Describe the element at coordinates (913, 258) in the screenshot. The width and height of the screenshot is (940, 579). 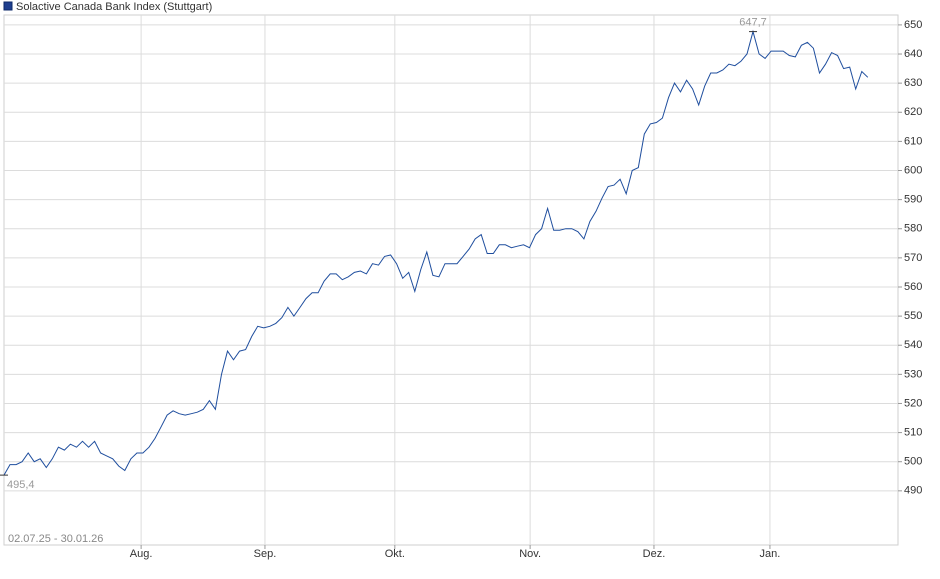
I see `y-tick-label: 570` at that location.